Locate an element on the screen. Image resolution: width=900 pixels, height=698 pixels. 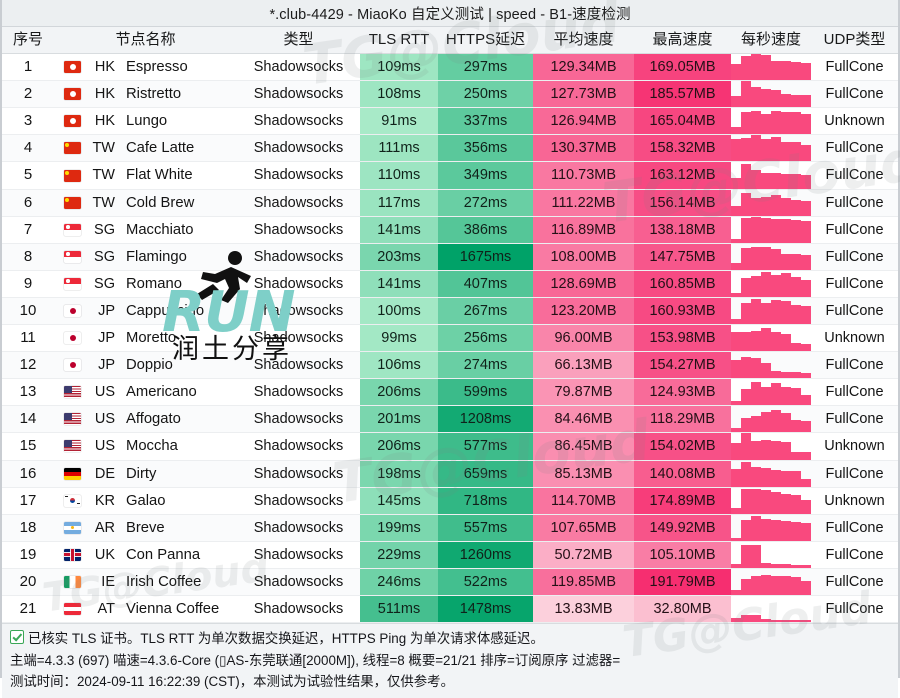
cell-tls-rtt: 206ms is located at coordinates (399, 446).